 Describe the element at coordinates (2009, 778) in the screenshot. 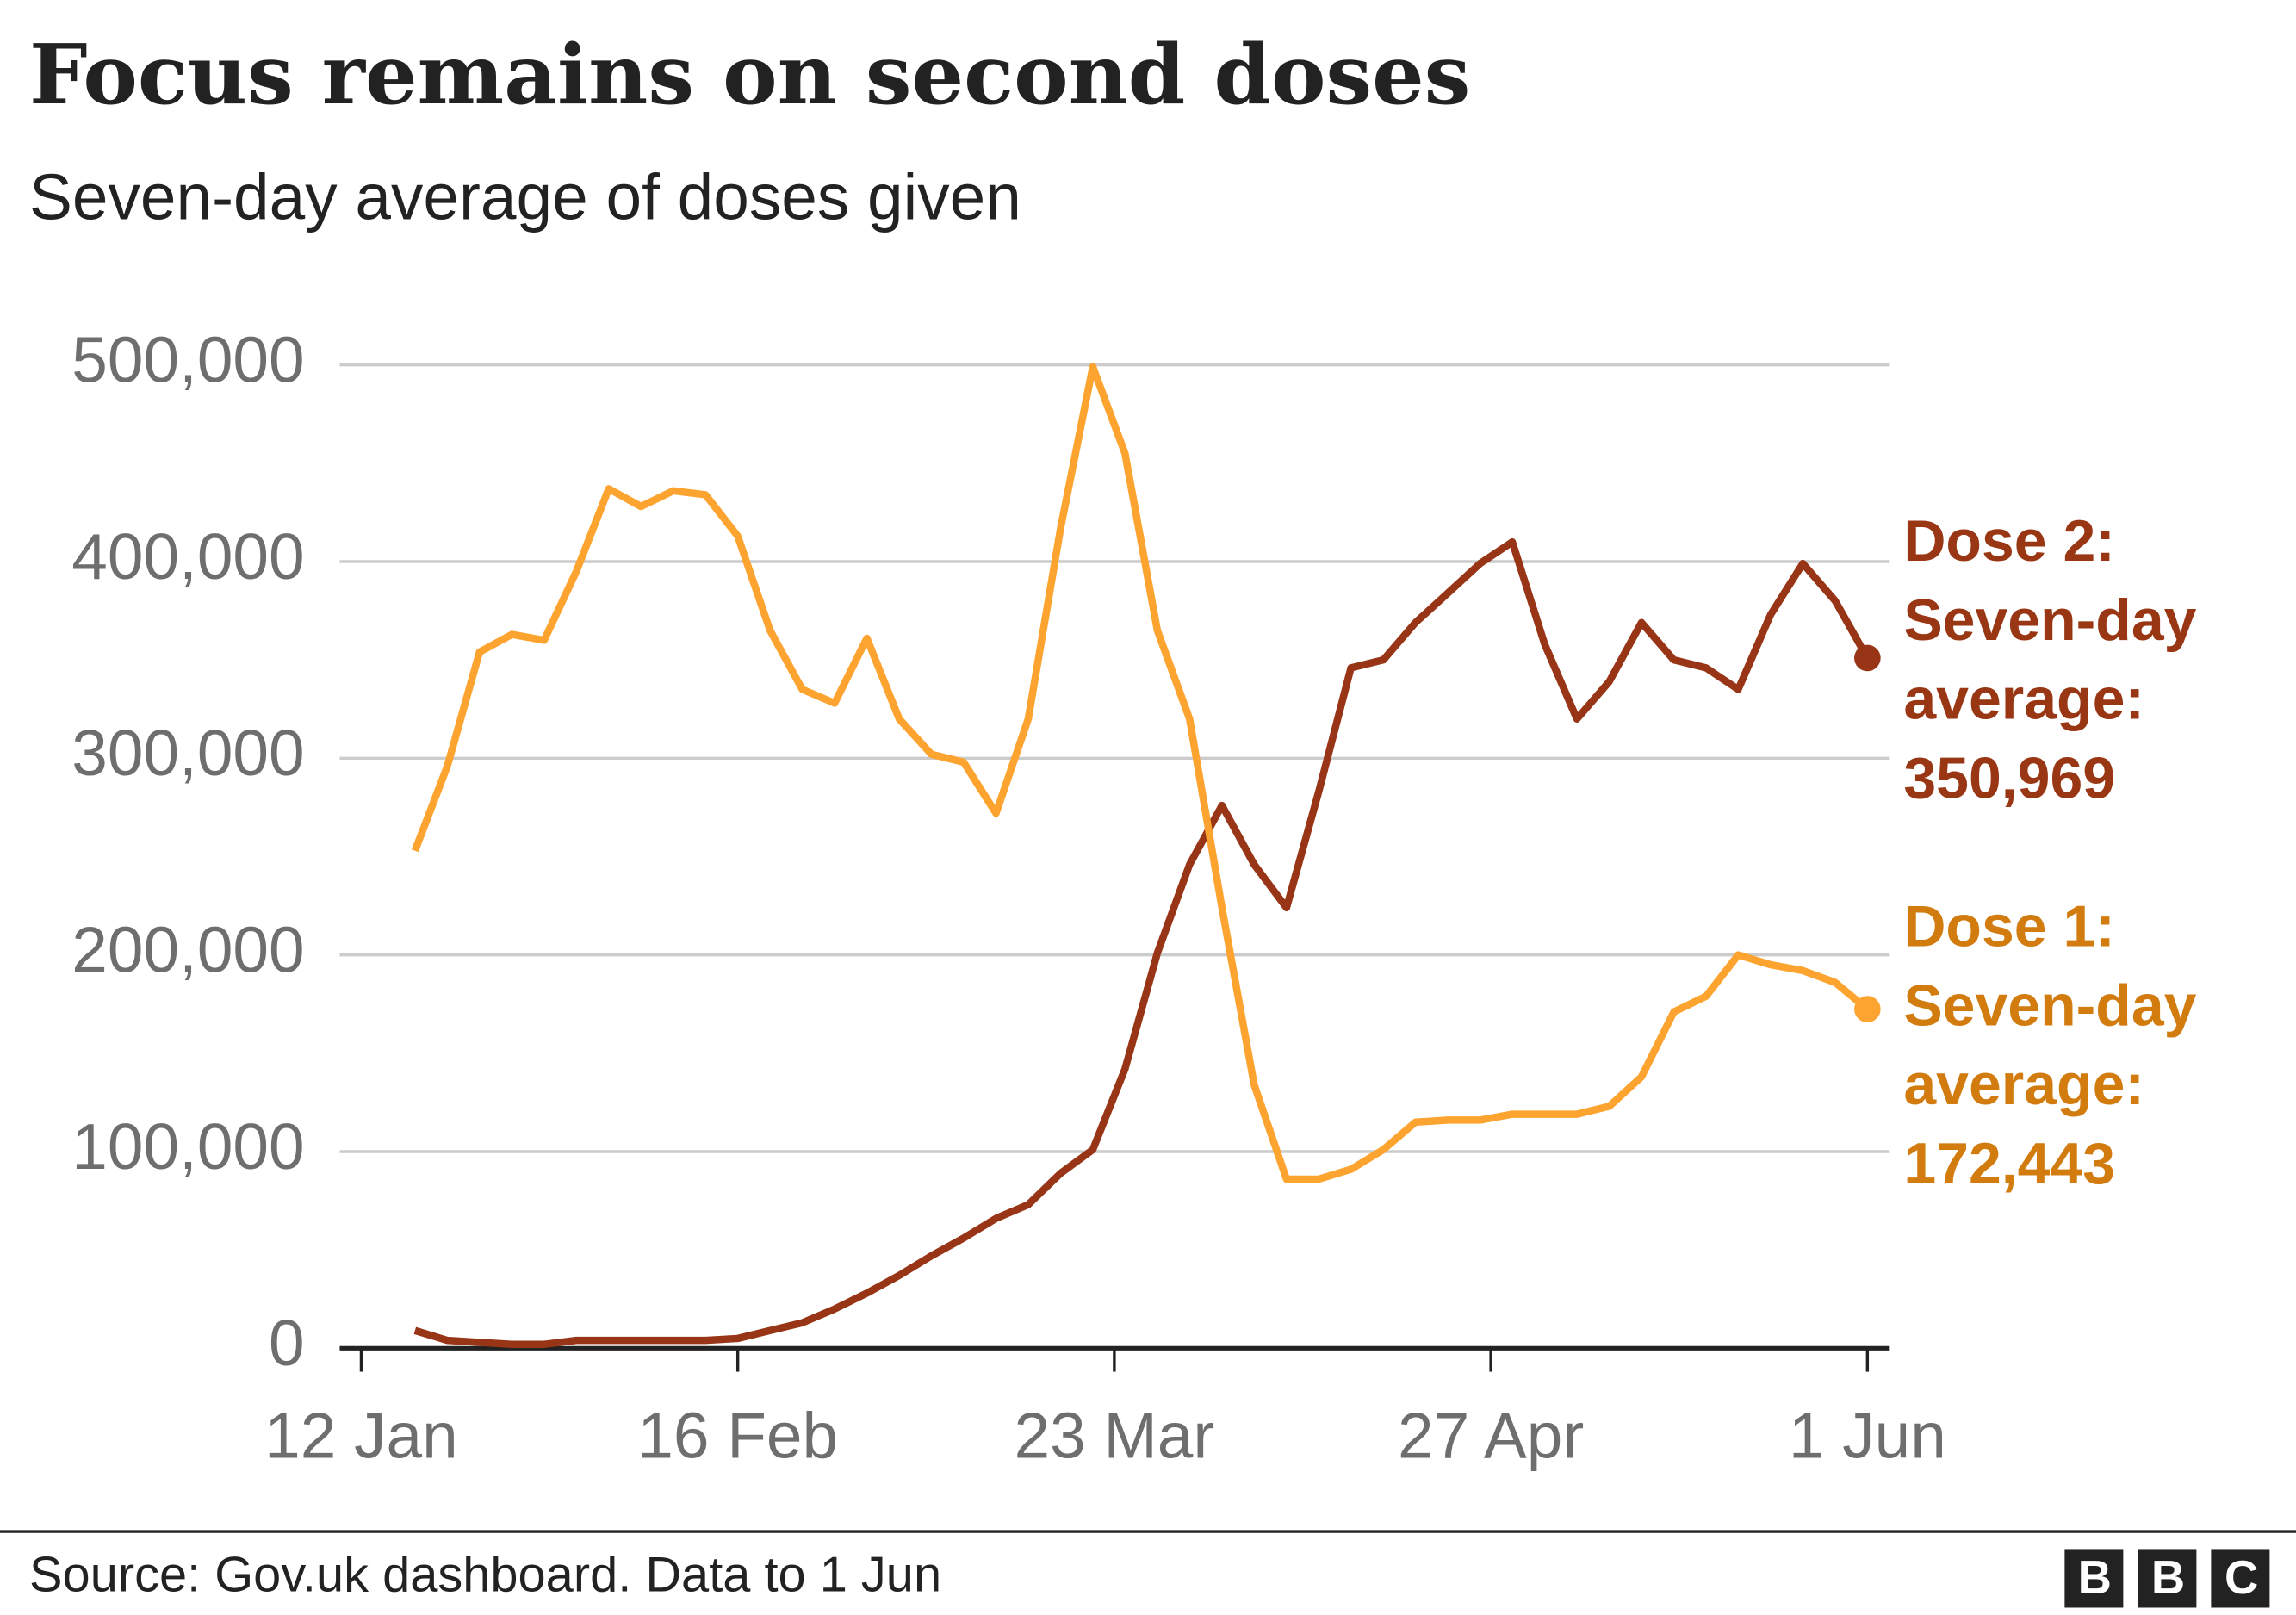

I see `annotation-value: 350,969` at that location.